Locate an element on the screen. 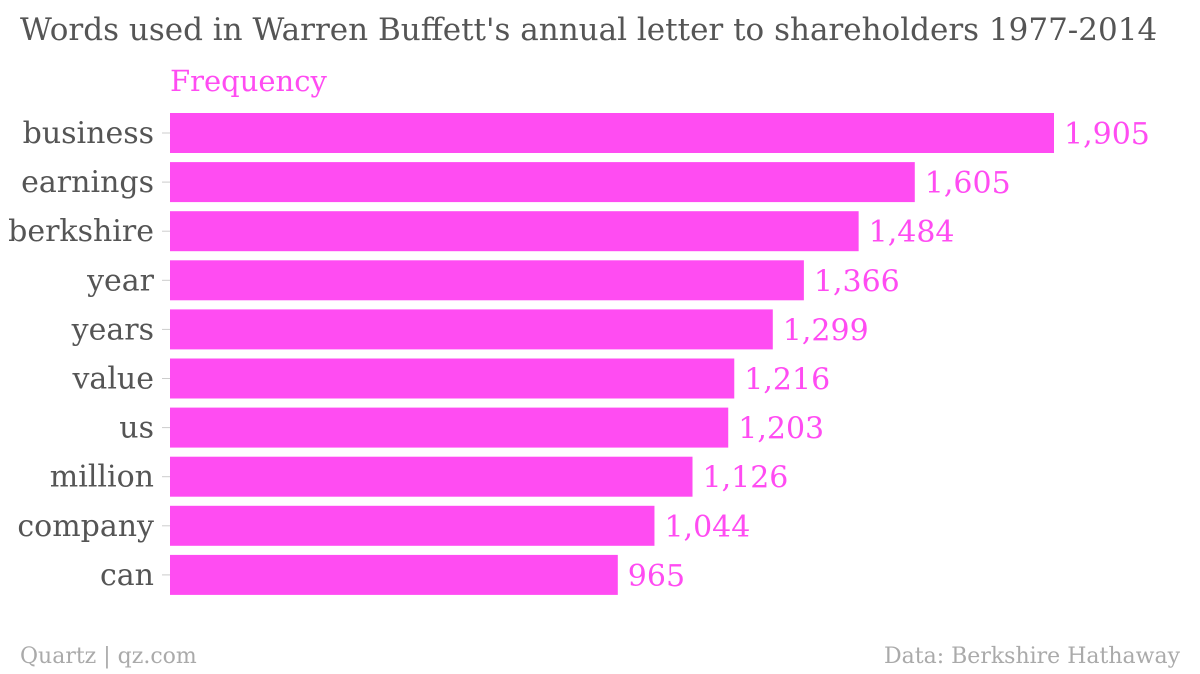 The width and height of the screenshot is (1200, 674). category-label: million is located at coordinates (102, 477).